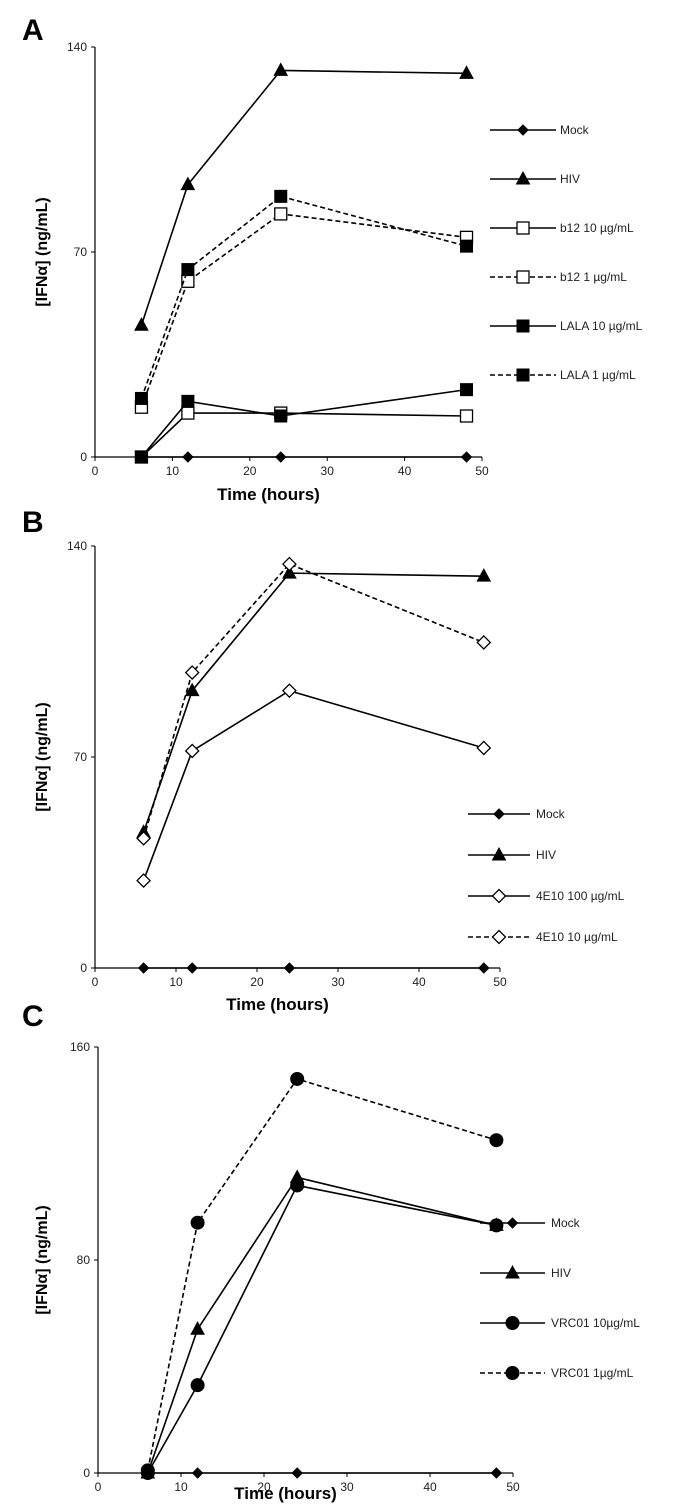 The height and width of the screenshot is (1508, 680). What do you see at coordinates (540, 130) in the screenshot?
I see `legend-item: Mock` at bounding box center [540, 130].